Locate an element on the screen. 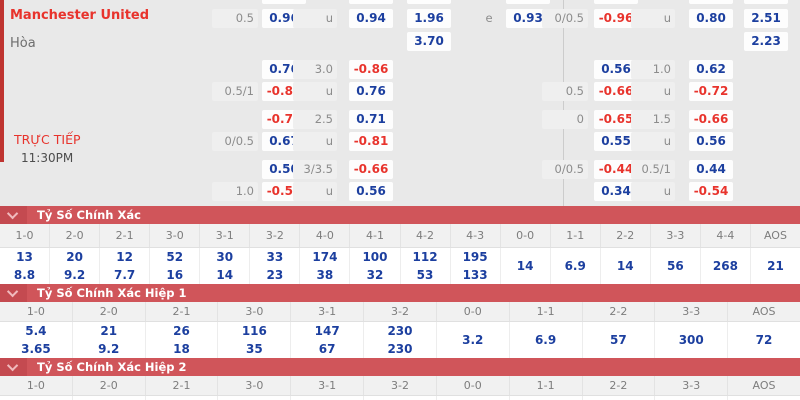 This screenshot has height=400, width=800. score-odds-value: 116 is located at coordinates (254, 331).